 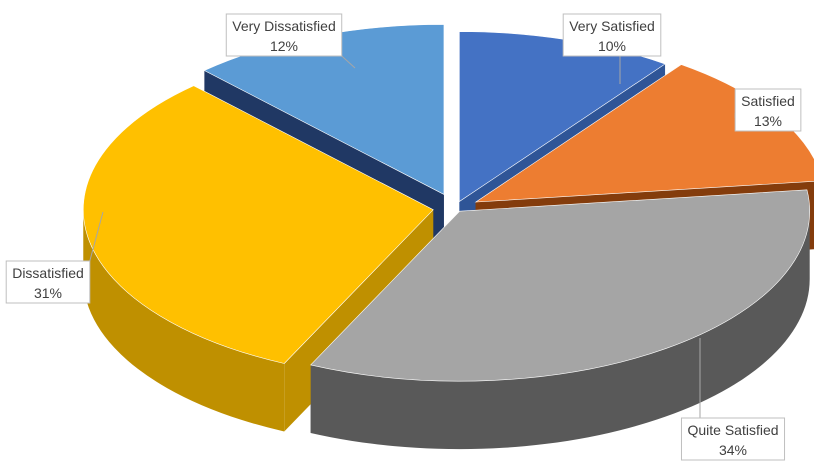 What do you see at coordinates (612, 46) in the screenshot?
I see `data-label-value: 10%` at bounding box center [612, 46].